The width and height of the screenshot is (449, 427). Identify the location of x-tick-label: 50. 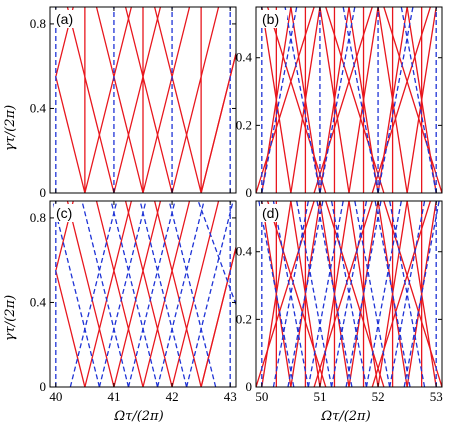
(261, 396).